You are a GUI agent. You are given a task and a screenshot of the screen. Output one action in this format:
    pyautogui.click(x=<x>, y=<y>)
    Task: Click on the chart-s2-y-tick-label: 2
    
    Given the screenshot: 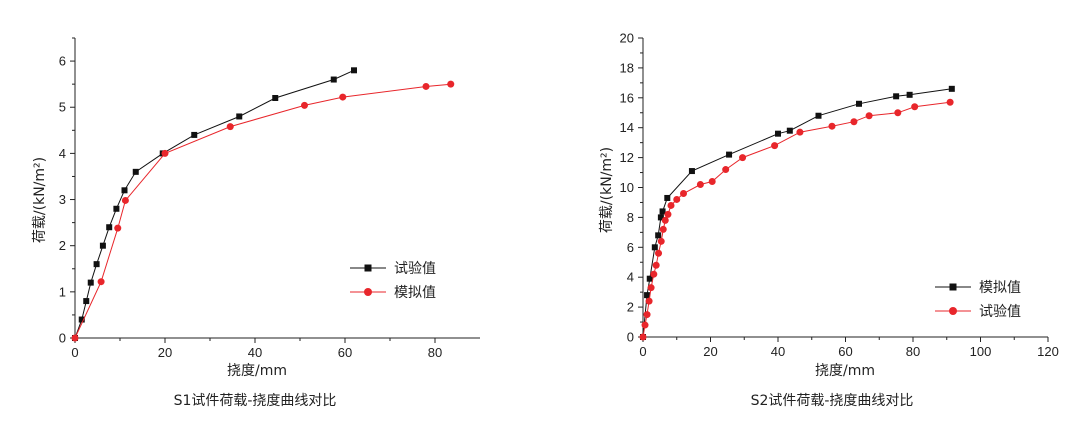 What is the action you would take?
    pyautogui.click(x=630, y=307)
    